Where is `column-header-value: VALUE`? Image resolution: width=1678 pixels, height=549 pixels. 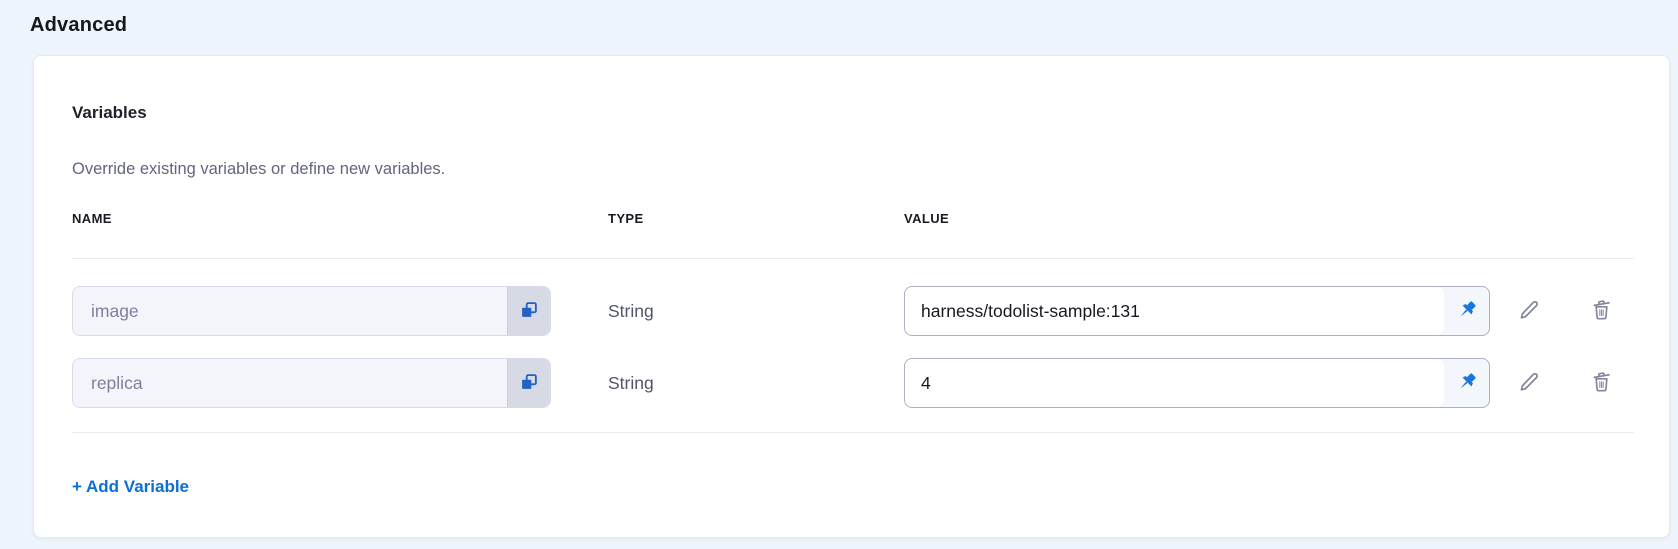 column-header-value: VALUE is located at coordinates (927, 218).